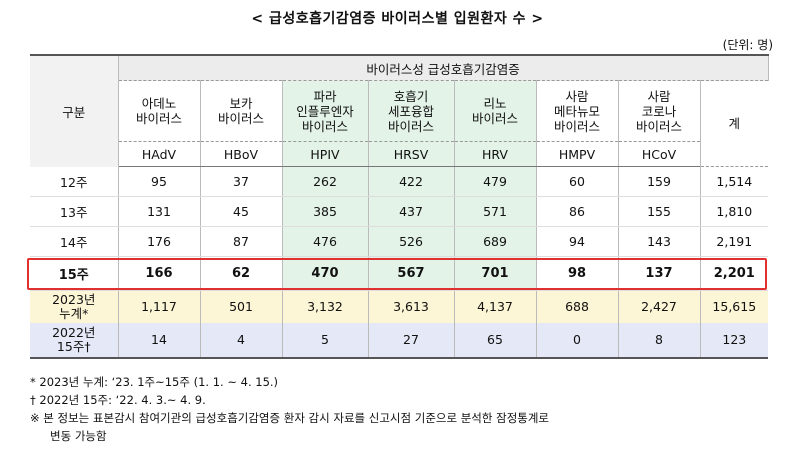  I want to click on cell: 437, so click(411, 211).